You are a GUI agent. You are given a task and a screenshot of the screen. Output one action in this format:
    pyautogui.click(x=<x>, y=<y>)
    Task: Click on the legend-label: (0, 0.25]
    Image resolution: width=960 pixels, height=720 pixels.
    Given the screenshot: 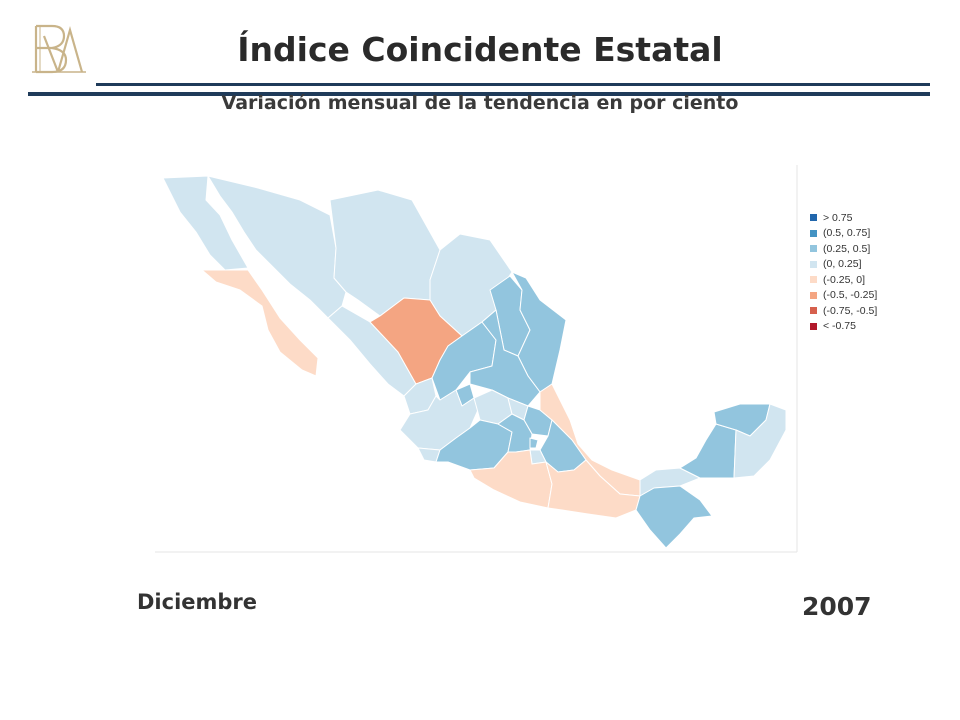 What is the action you would take?
    pyautogui.click(x=842, y=264)
    